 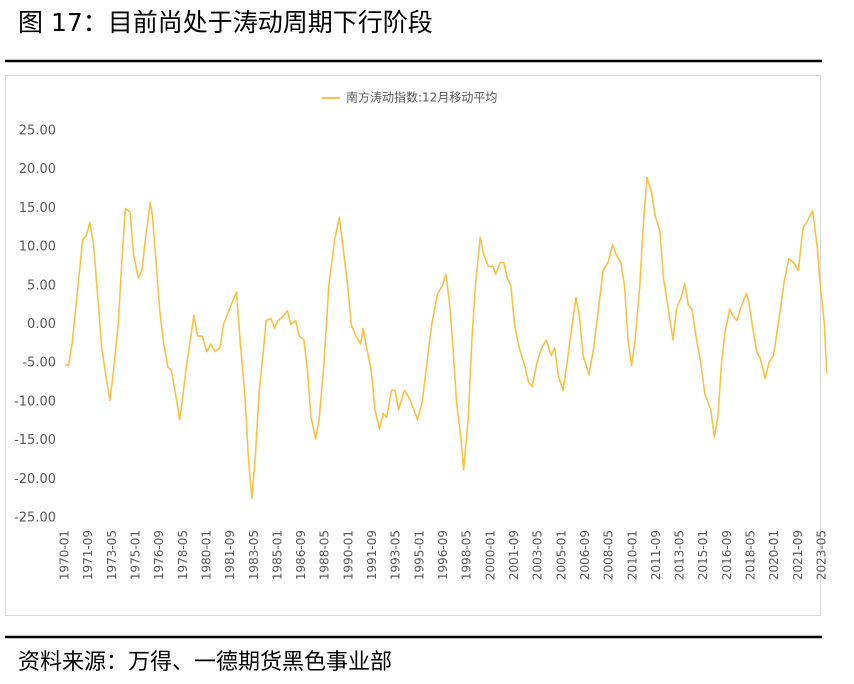 I want to click on x-tick-label: 2021-09, so click(x=798, y=555).